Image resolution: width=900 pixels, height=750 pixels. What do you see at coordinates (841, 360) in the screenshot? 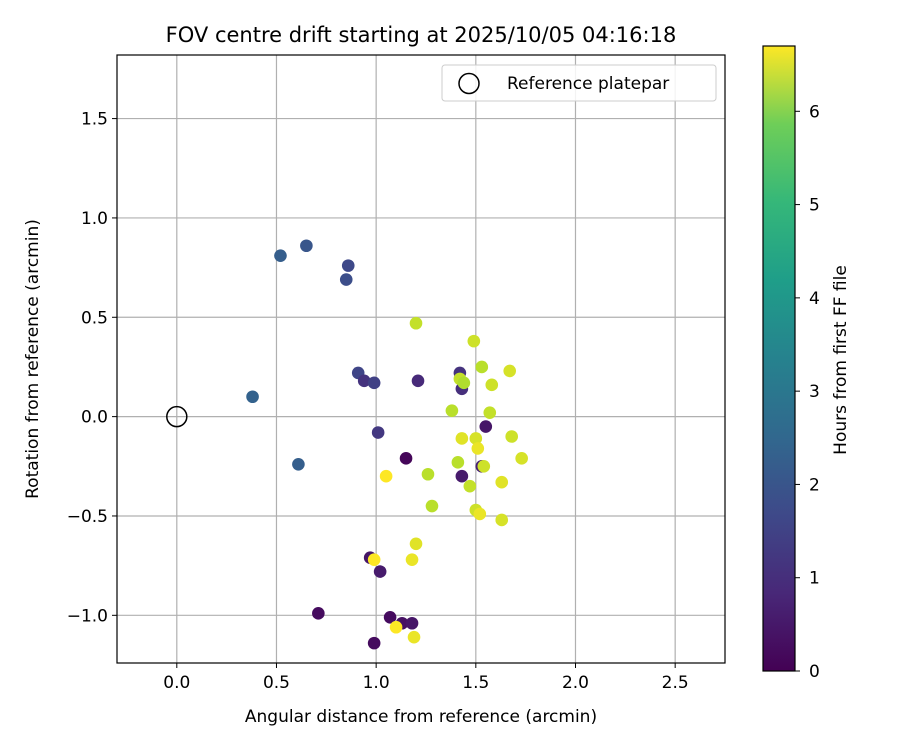
I see `colorbar-label: Hours from first FF file` at bounding box center [841, 360].